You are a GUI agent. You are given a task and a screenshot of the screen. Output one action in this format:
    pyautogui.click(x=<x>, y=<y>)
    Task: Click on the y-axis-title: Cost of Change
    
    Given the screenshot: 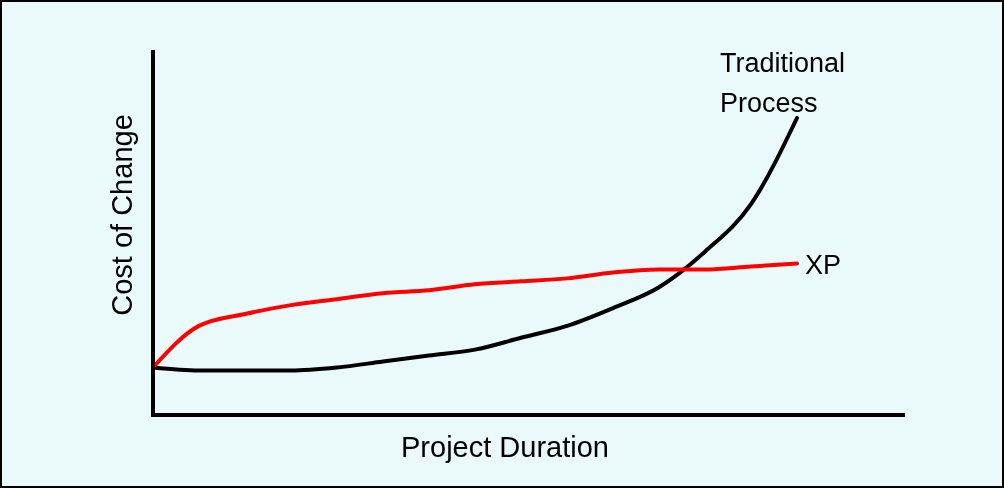 What is the action you would take?
    pyautogui.click(x=122, y=215)
    